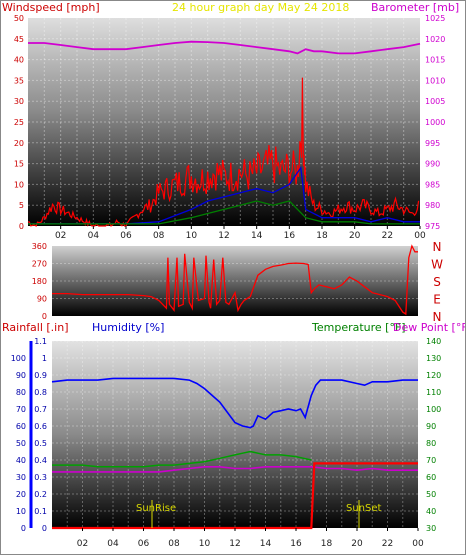 This screenshot has width=466, height=555. Describe the element at coordinates (432, 164) in the screenshot. I see `barometer-tick-label: 990` at that location.